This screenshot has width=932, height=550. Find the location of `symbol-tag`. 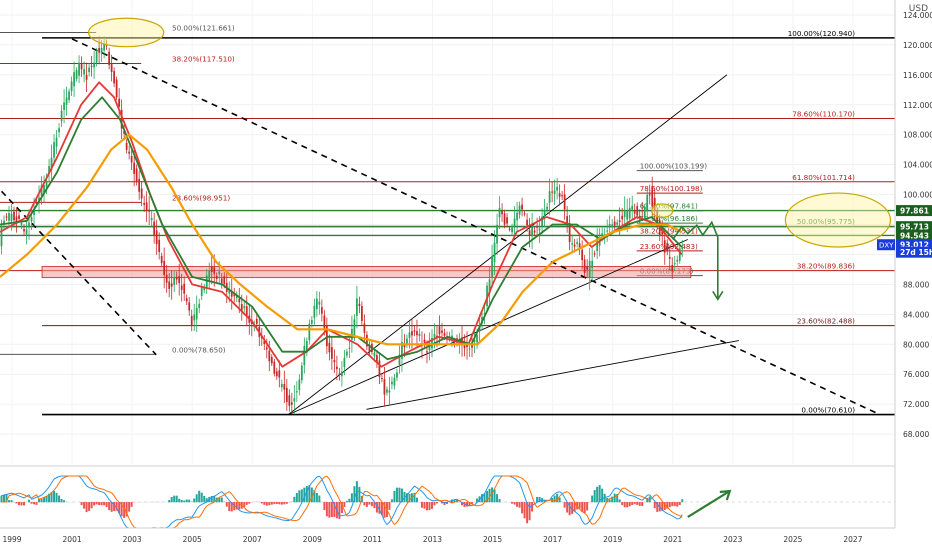

symbol-tag is located at coordinates (886, 245).